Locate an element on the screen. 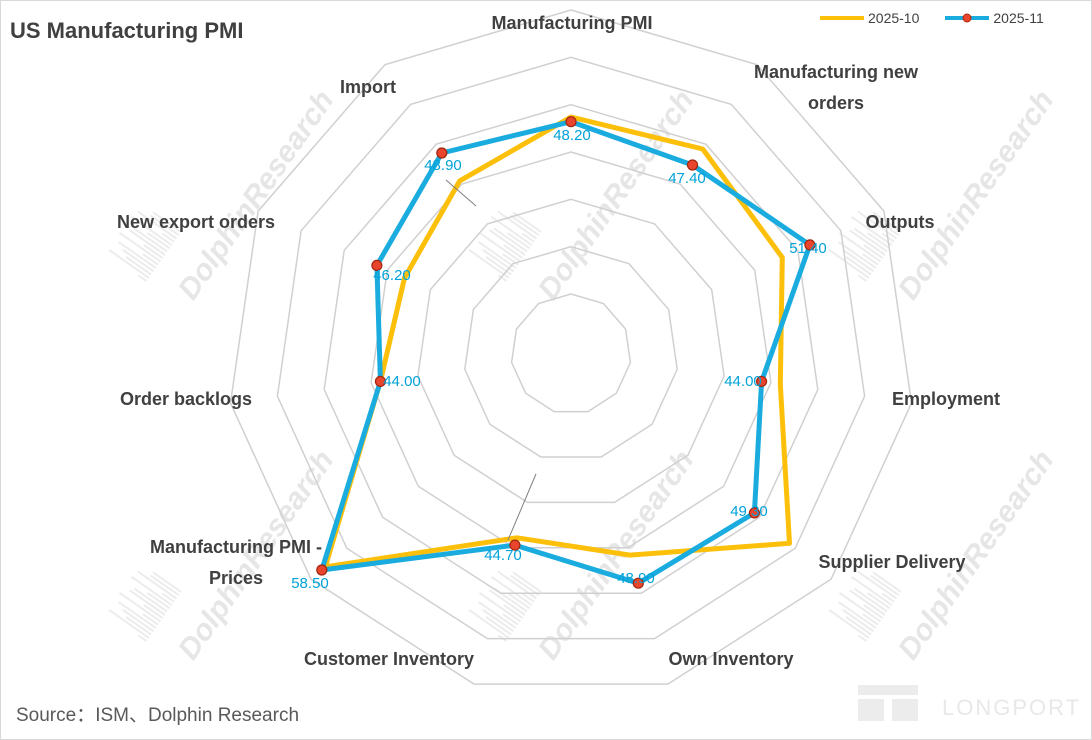 The image size is (1092, 740). source-note: Source：ISM、Dolphin Research is located at coordinates (158, 715).